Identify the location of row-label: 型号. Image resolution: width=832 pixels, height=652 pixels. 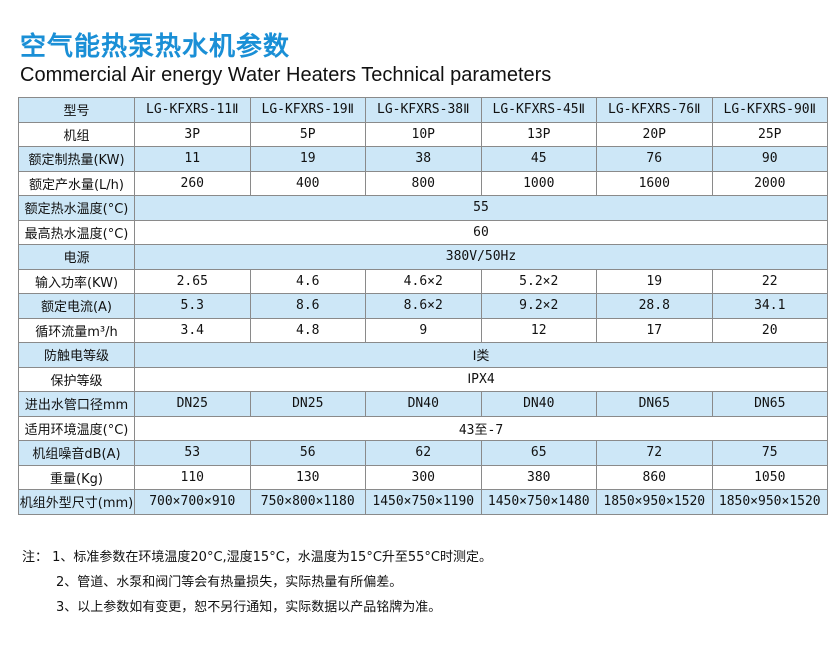
(76, 110).